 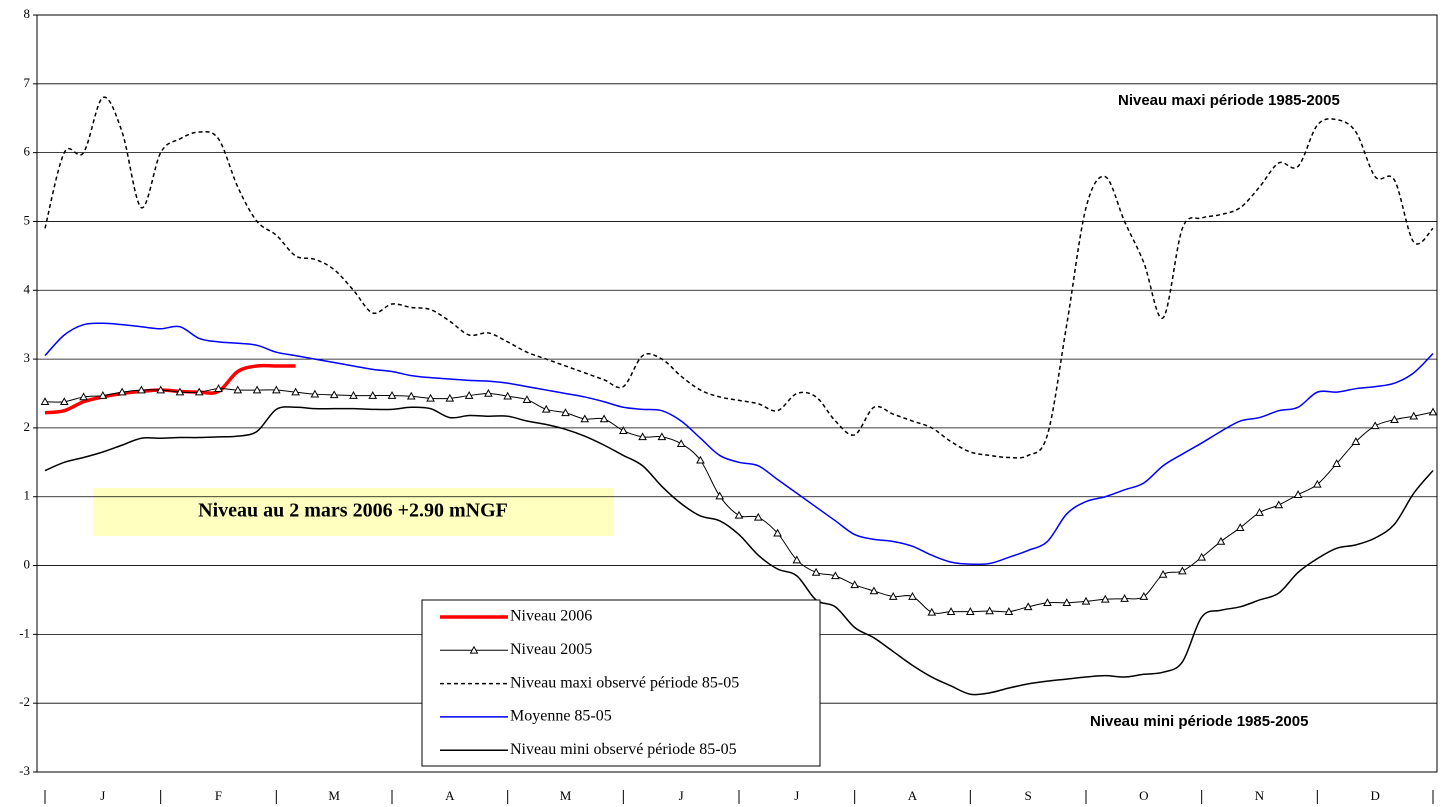 What do you see at coordinates (27, 219) in the screenshot?
I see `y-tick-label: 5` at bounding box center [27, 219].